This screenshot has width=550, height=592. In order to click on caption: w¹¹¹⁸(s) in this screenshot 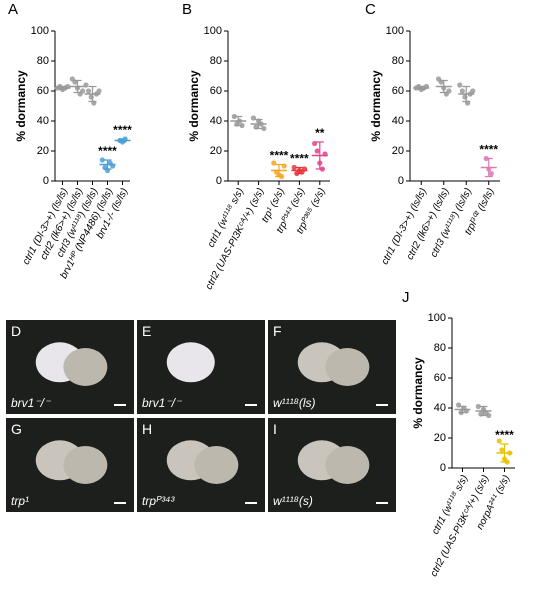, I will do `click(293, 501)`.